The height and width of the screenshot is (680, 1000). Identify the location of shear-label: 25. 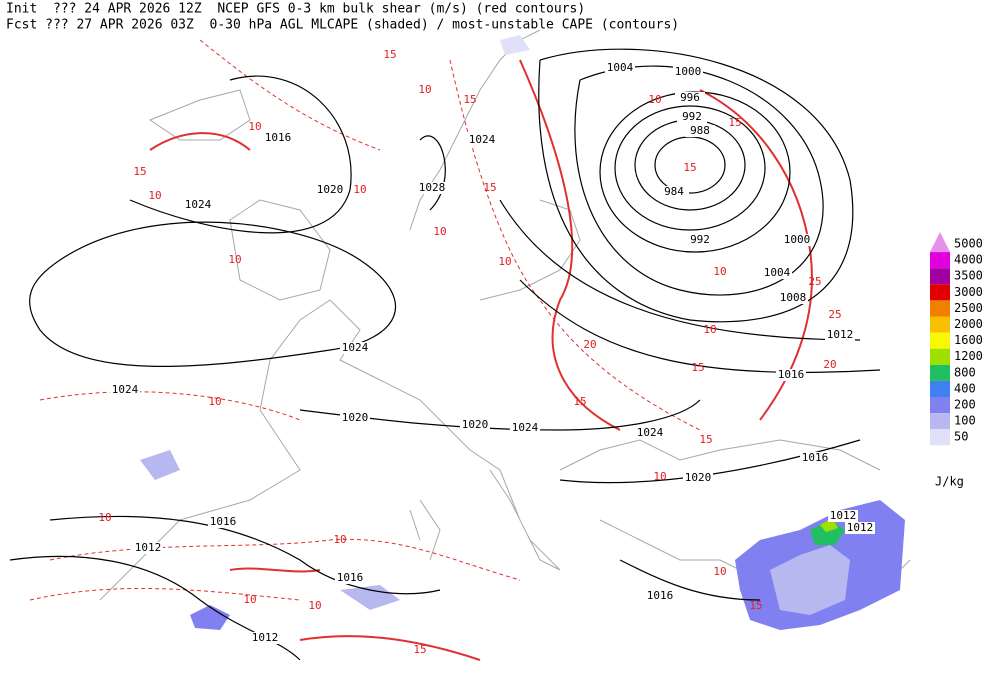
(814, 281).